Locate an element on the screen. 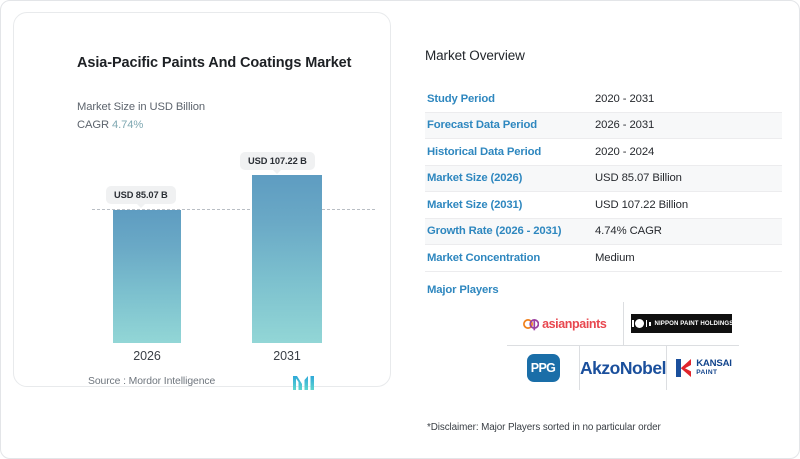 The height and width of the screenshot is (459, 800). logo-row-bottom: PPG AkzoNobel KANSAI PAINT is located at coordinates (623, 368).